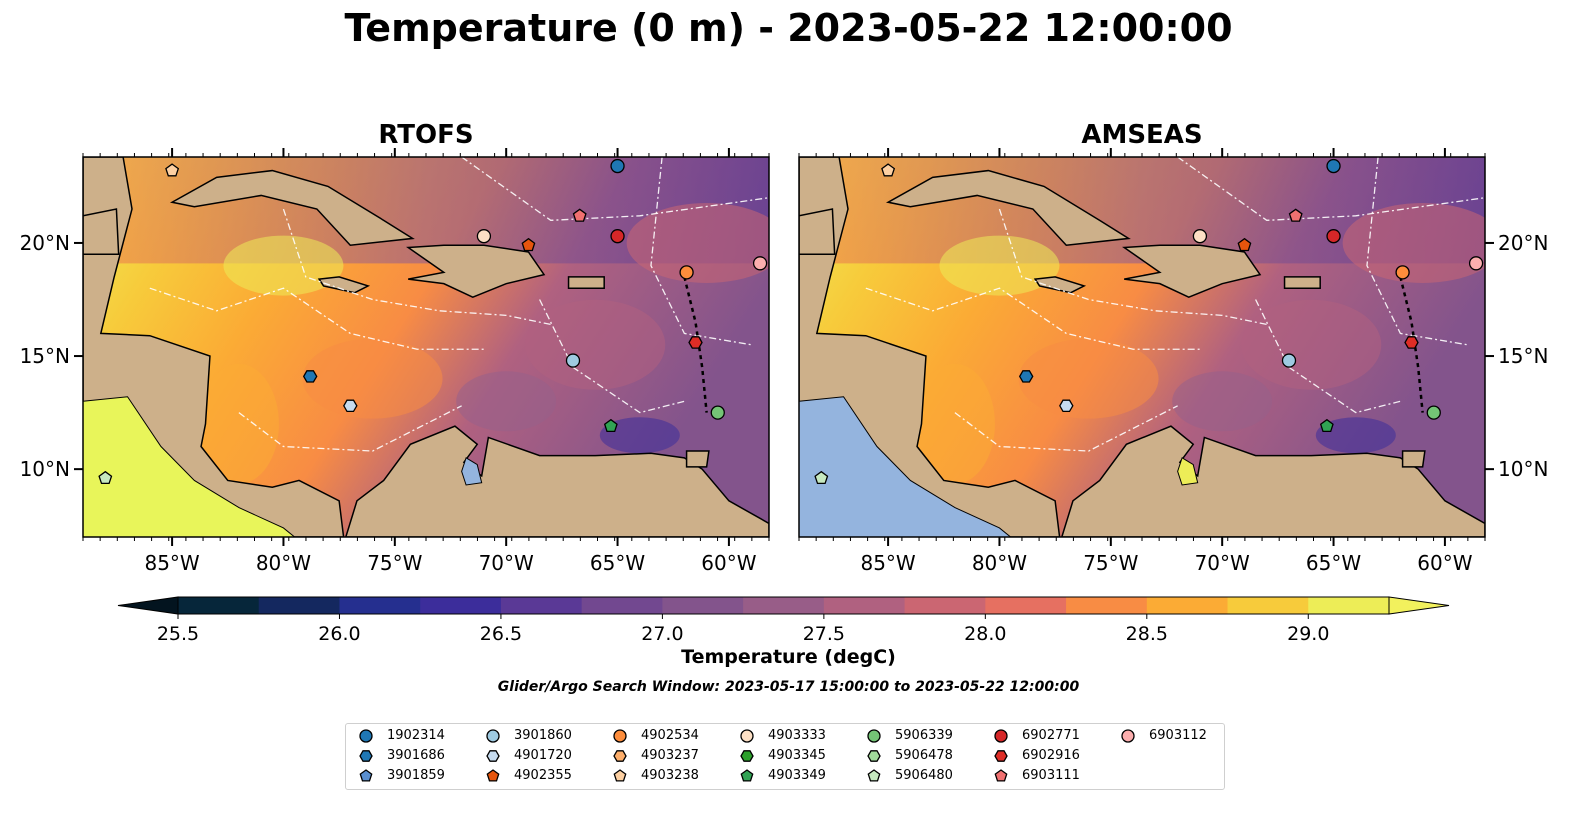 This screenshot has width=1577, height=827. What do you see at coordinates (543, 735) in the screenshot?
I see `legend-label: 3901860` at bounding box center [543, 735].